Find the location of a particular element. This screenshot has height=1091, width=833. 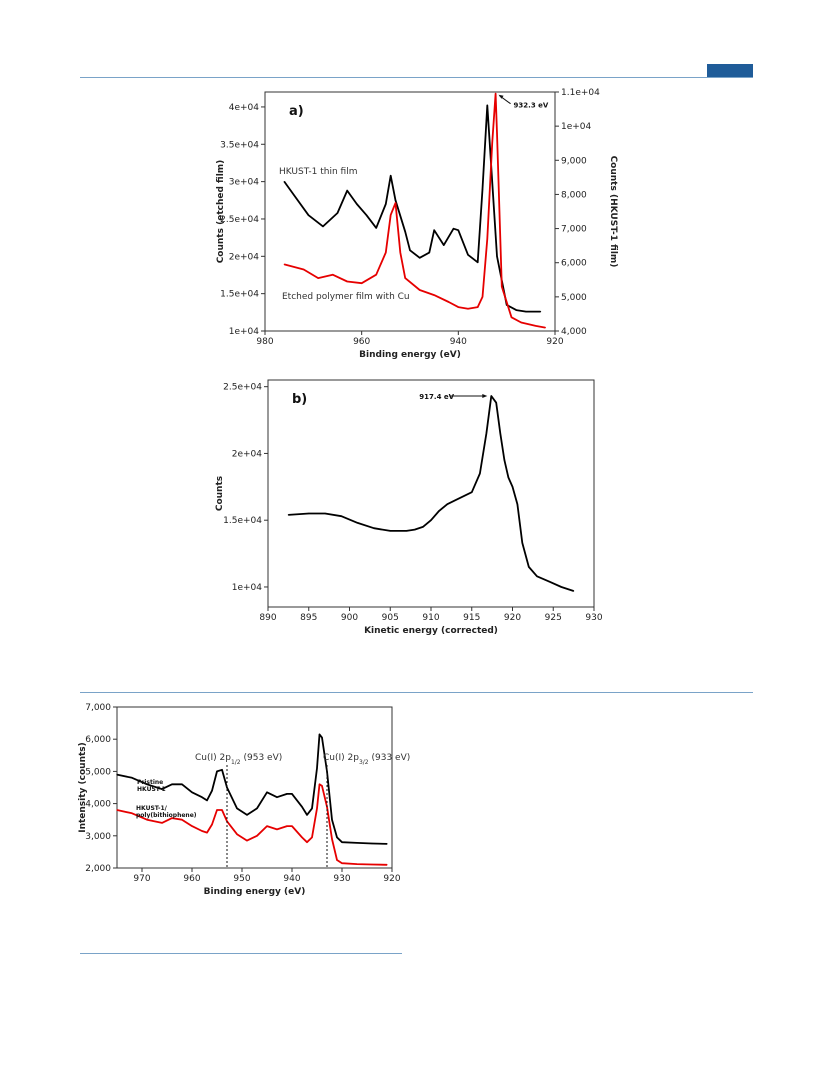

y-tick-label: 5,000 is located at coordinates (98, 772).